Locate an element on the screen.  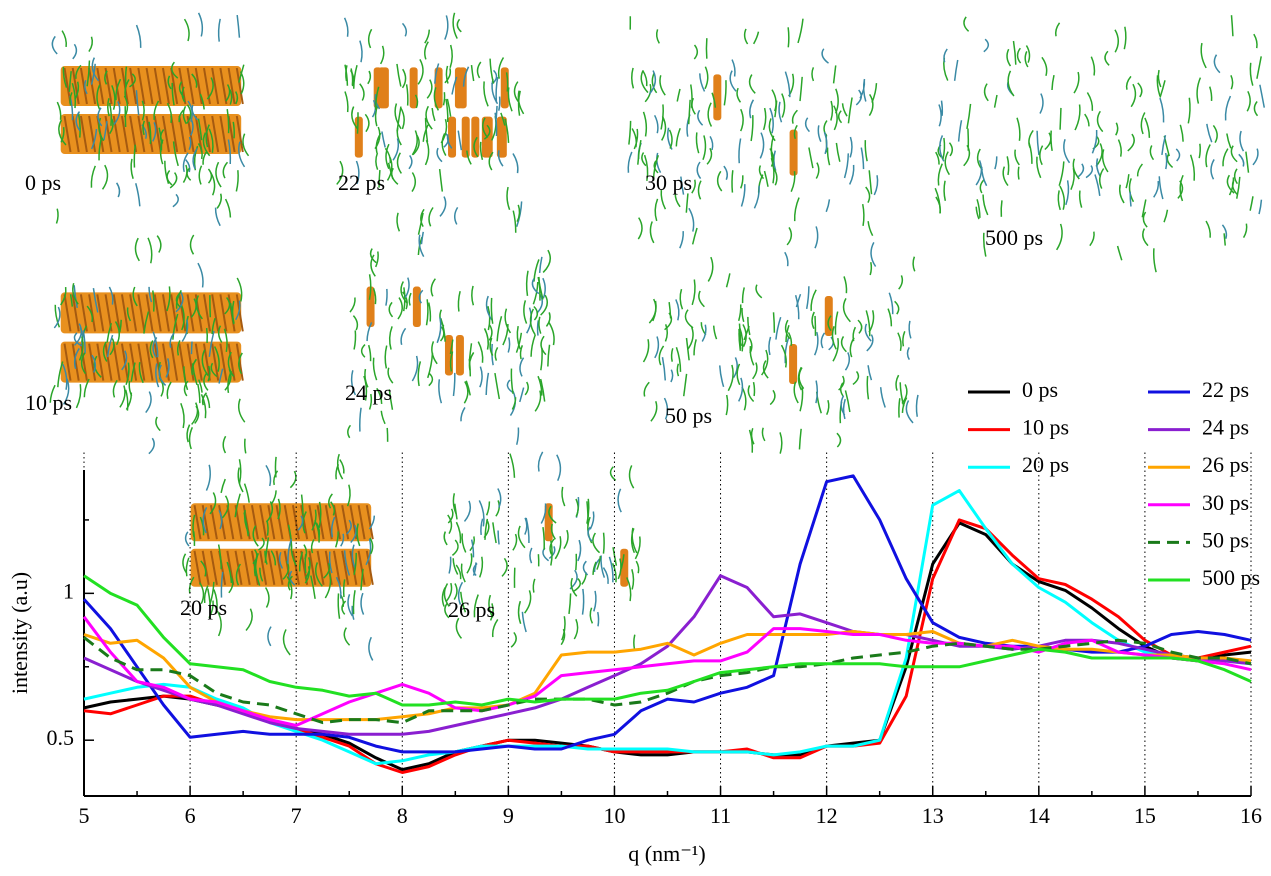
x-tick-label: 9 is located at coordinates (508, 815).